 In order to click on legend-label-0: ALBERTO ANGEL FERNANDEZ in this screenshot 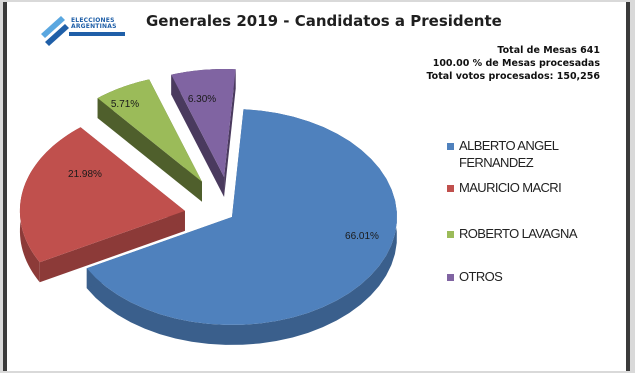, I will do `click(509, 154)`.